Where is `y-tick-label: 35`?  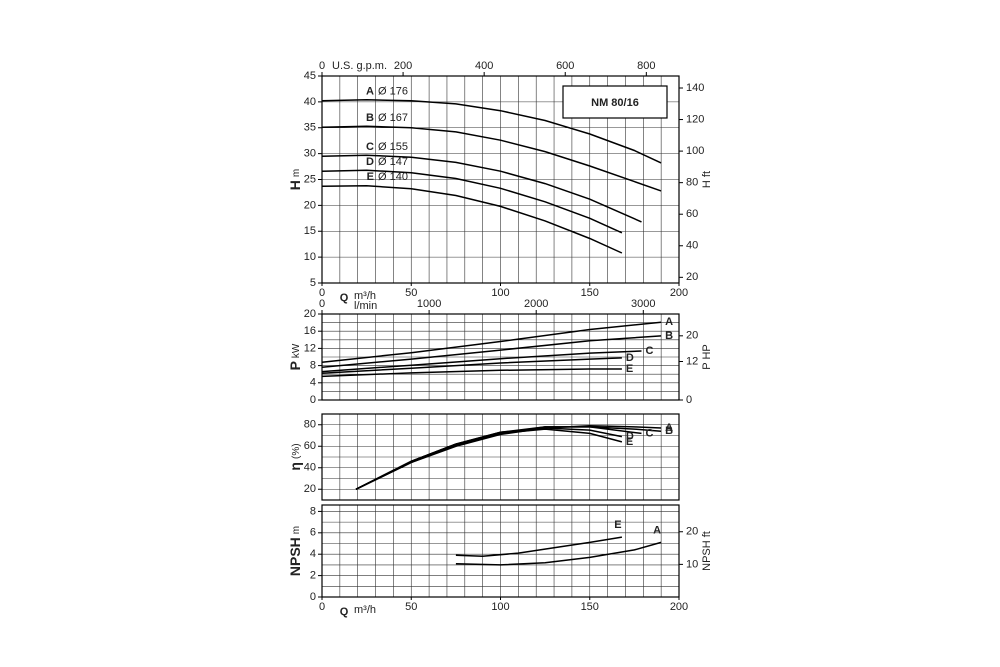 y-tick-label: 35 is located at coordinates (310, 128).